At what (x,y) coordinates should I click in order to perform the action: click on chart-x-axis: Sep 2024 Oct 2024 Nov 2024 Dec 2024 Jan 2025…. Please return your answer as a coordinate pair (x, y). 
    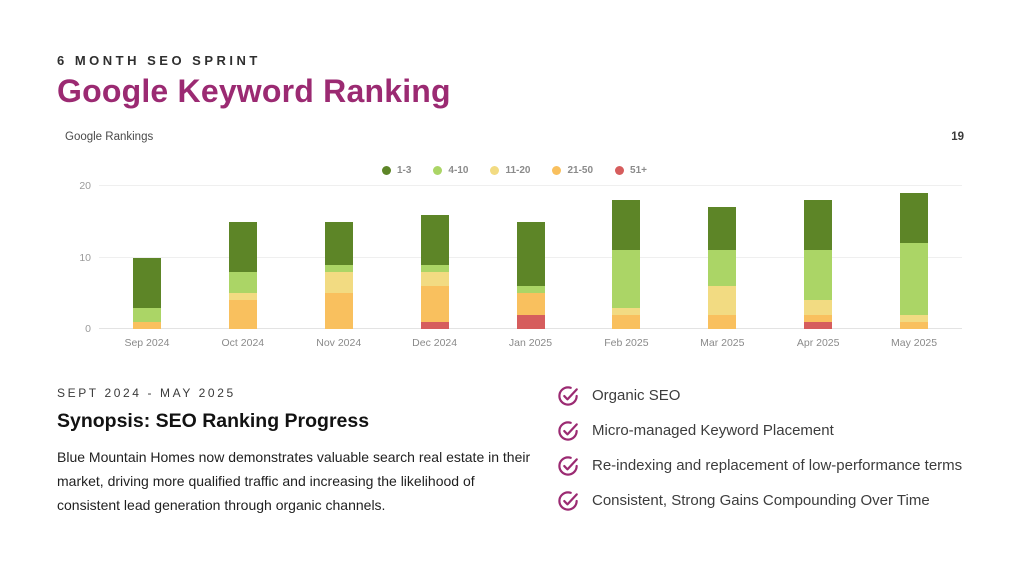
    Looking at the image, I should click on (530, 343).